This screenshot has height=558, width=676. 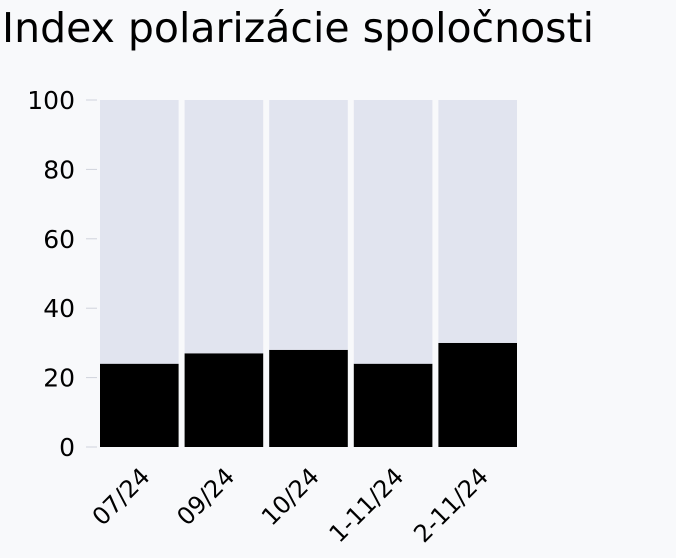 I want to click on chart-title: Index polarizácie spoločnosti, so click(x=298, y=28).